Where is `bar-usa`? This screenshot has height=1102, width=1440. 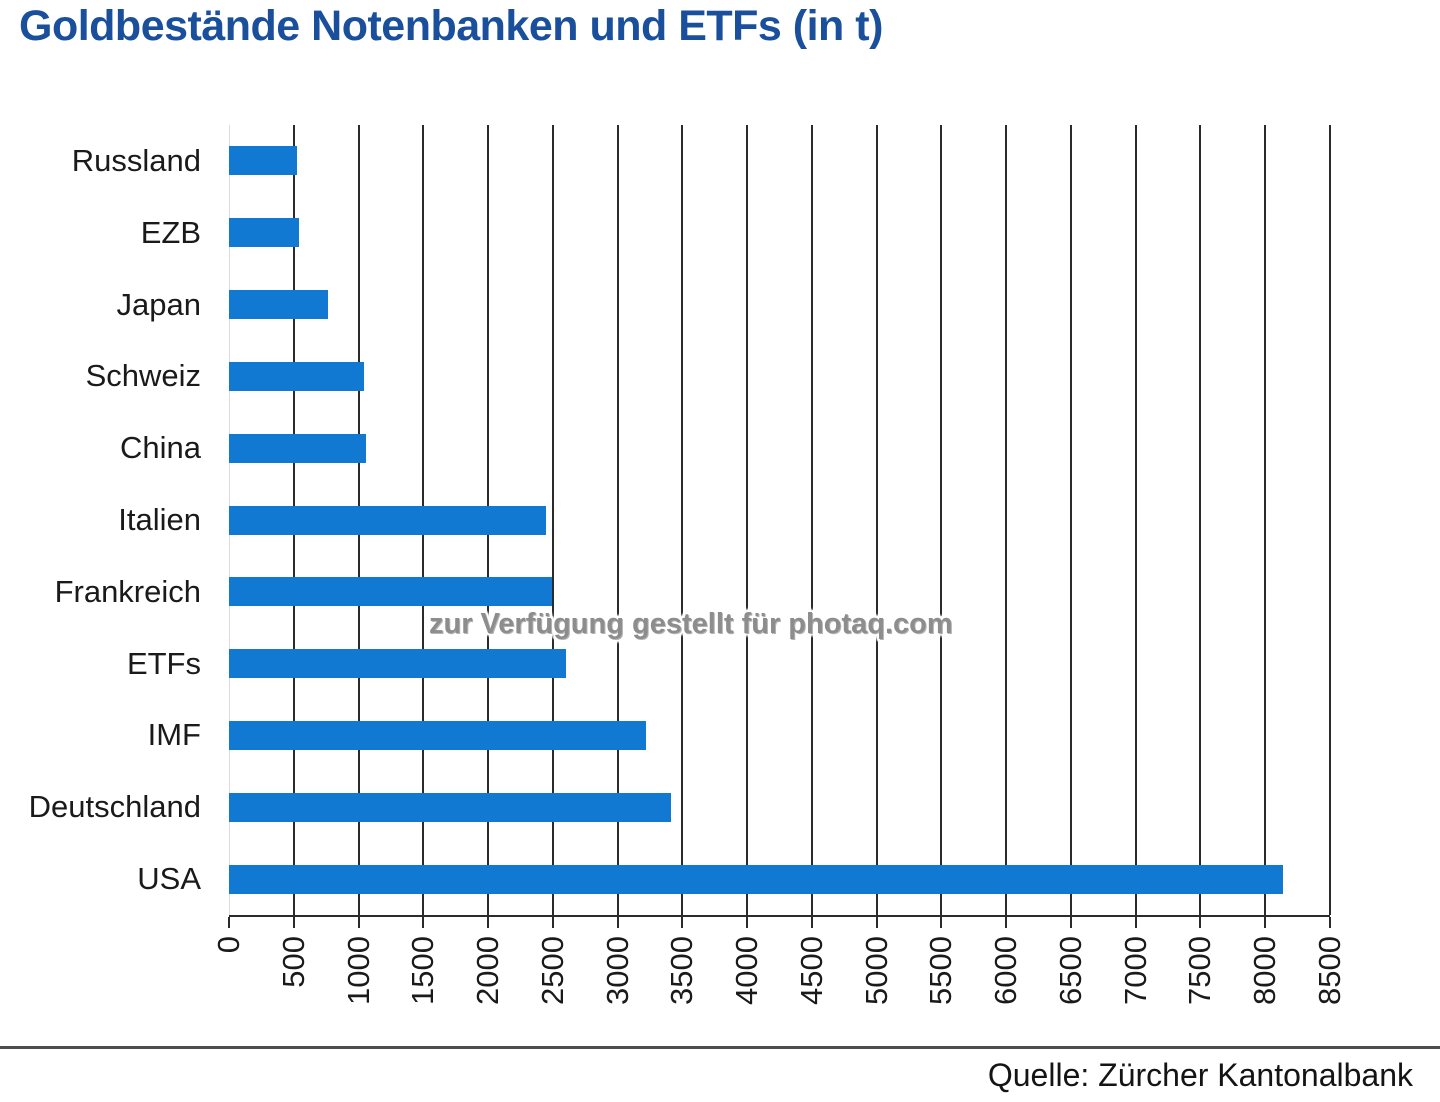
bar-usa is located at coordinates (756, 879).